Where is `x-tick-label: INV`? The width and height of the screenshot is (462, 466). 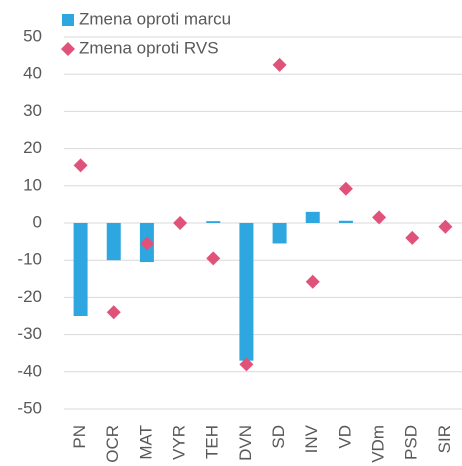 x-tick-label: INV is located at coordinates (311, 438).